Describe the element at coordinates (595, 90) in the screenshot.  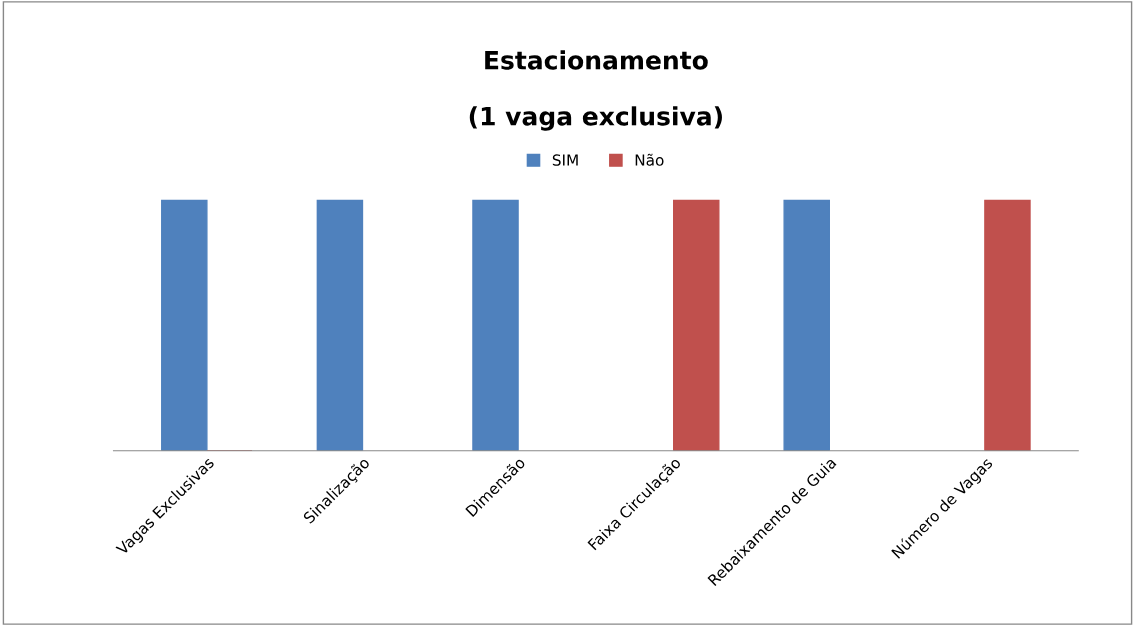
I see `chart-title: Estacionamento (1 vaga exclusiva)` at that location.